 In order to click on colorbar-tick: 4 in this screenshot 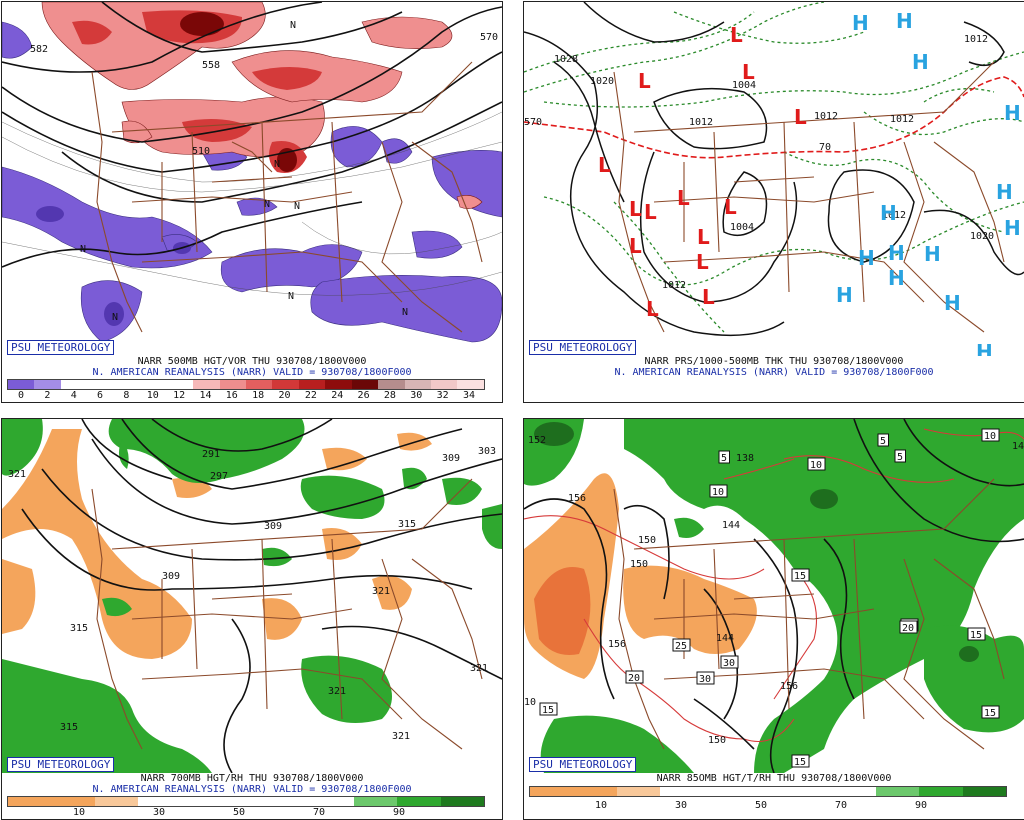, I will do `click(73, 395)`.